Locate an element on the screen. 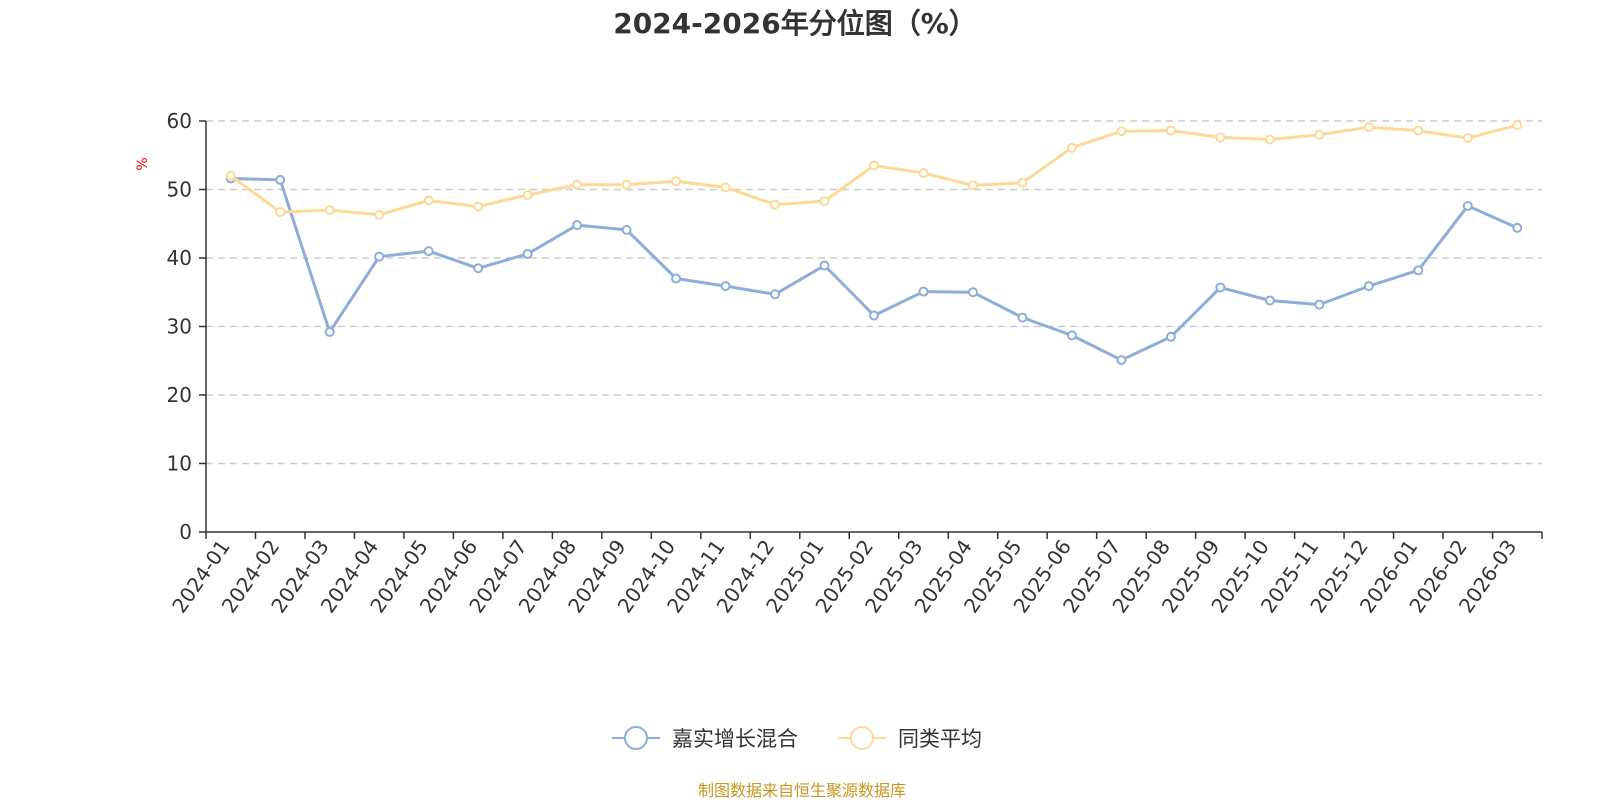 The width and height of the screenshot is (1600, 800). legend-item-series-2: 同类平均 is located at coordinates (910, 738).